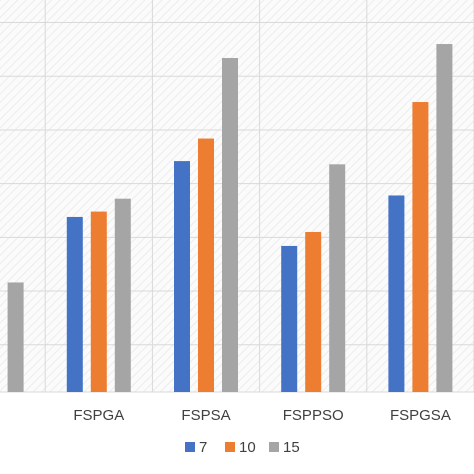 Image resolution: width=474 pixels, height=474 pixels. Describe the element at coordinates (262, 415) in the screenshot. I see `category-labels: PFSPGAFSPSAFSPPSOFSPGSA` at that location.